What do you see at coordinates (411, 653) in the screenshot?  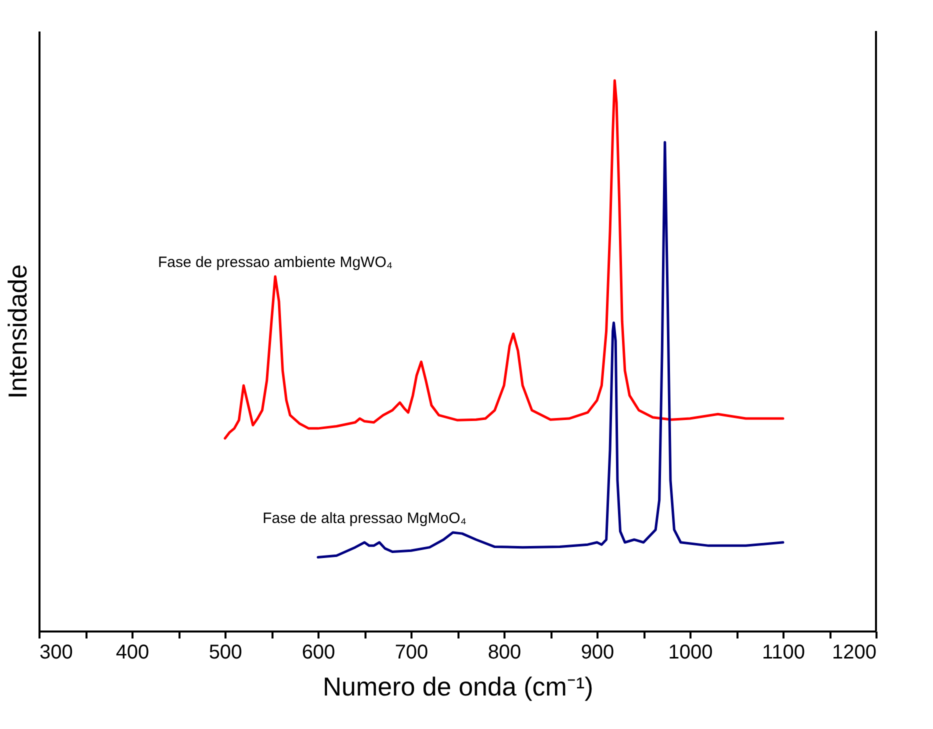 I see `x-tick-label: 700` at bounding box center [411, 653].